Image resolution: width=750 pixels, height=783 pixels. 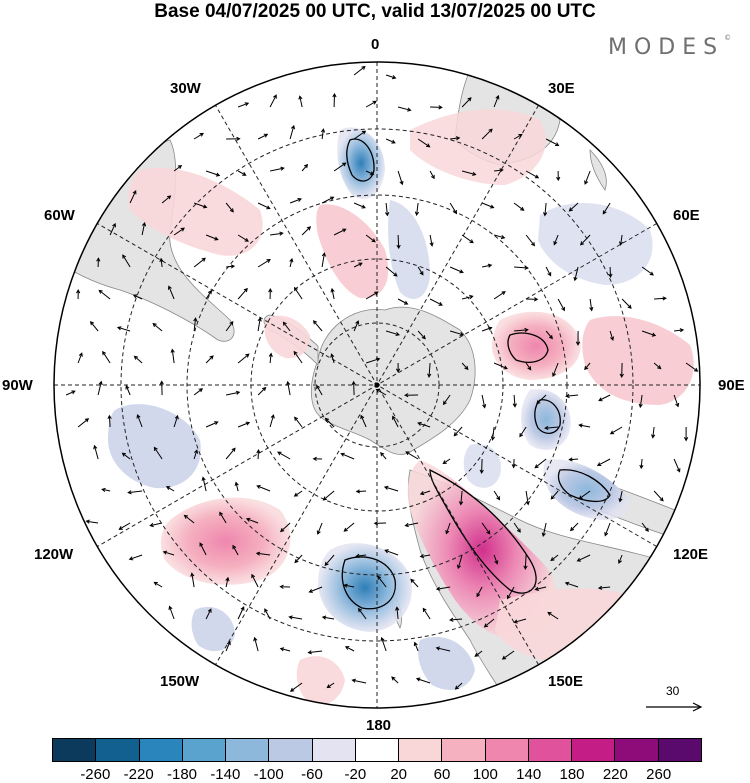 I want to click on colorbar-tick-label: -140, so click(x=225, y=774).